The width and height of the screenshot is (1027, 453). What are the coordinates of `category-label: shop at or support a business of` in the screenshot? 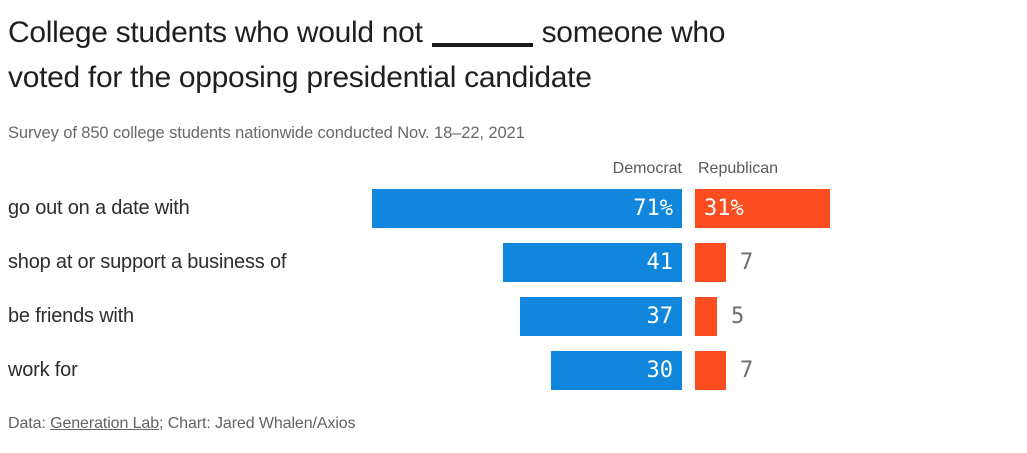 It's located at (147, 262).